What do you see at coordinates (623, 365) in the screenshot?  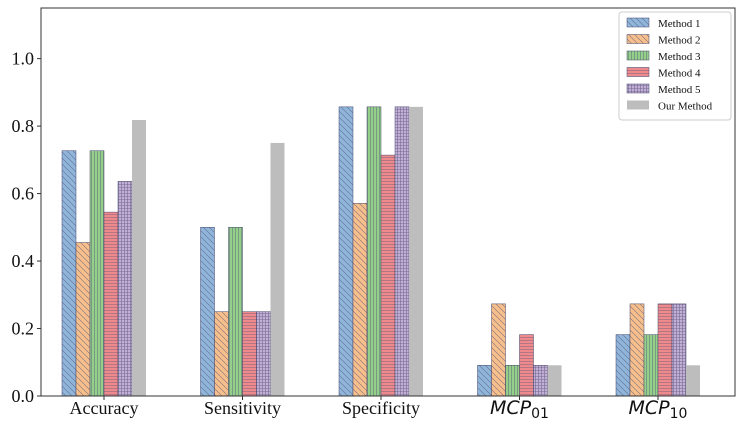 I see `bar-method-1-mcp10` at bounding box center [623, 365].